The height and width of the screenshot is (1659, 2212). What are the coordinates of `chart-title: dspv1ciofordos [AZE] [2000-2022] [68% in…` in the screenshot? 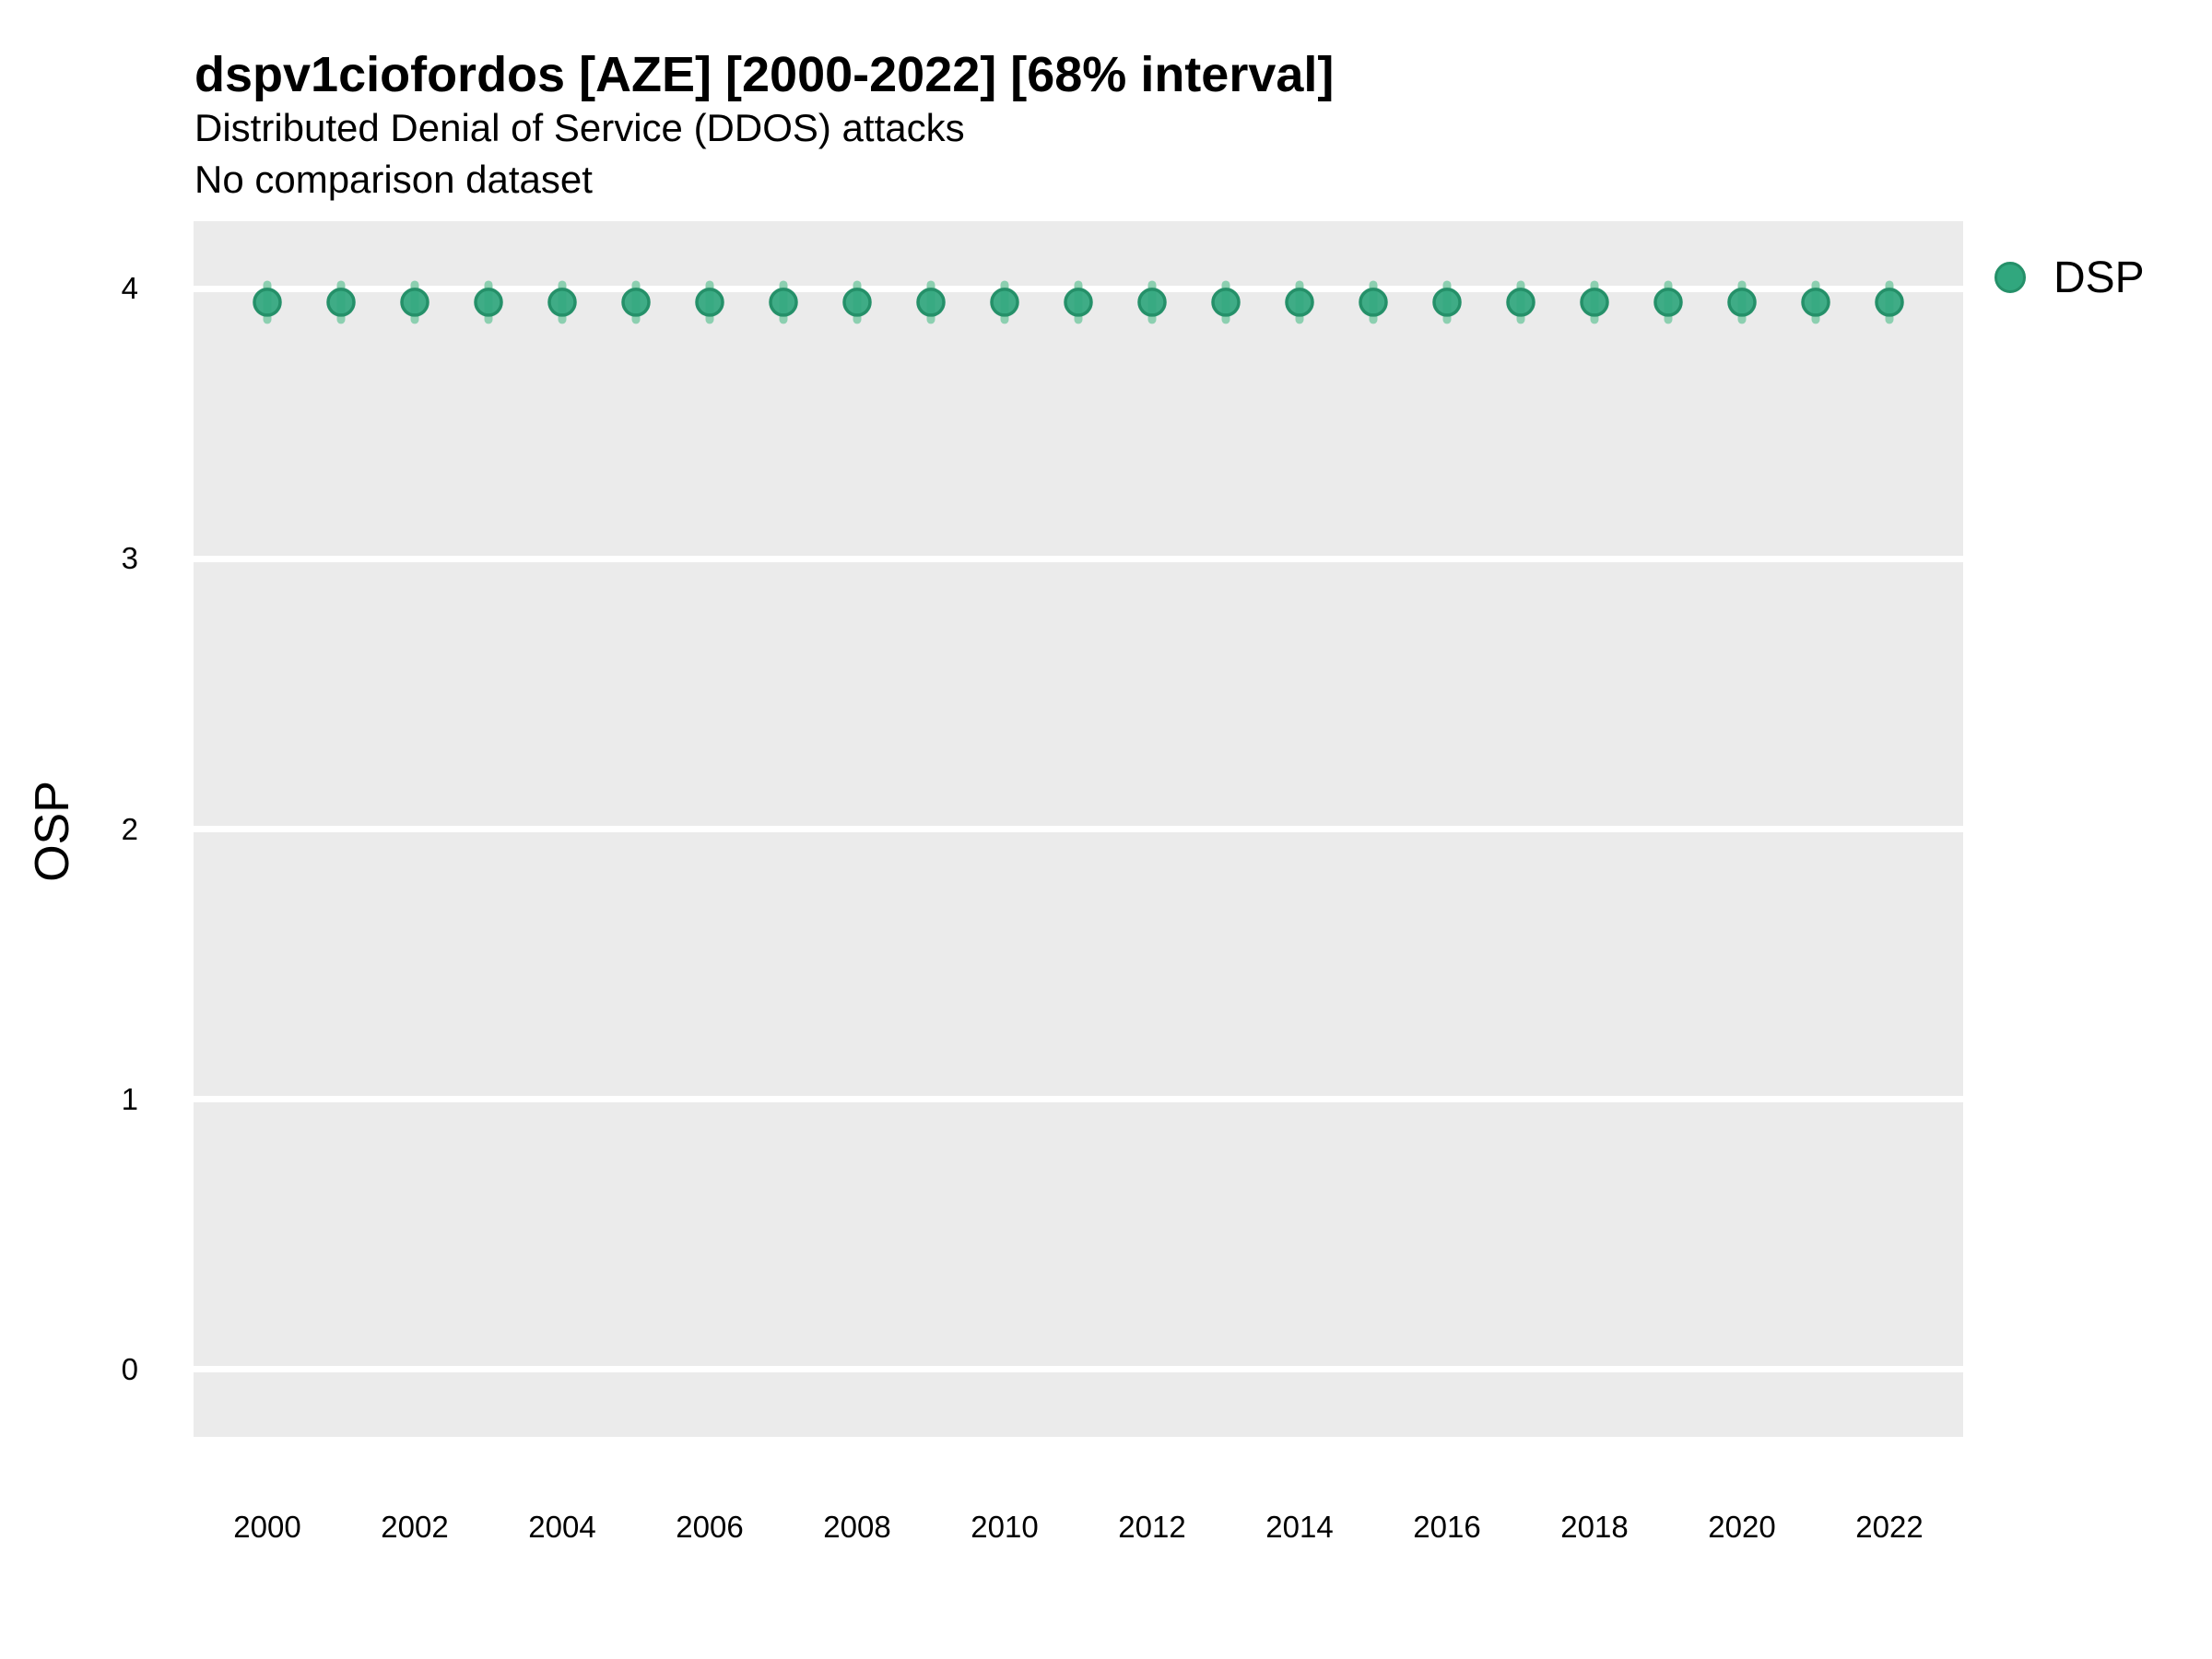 It's located at (764, 74).